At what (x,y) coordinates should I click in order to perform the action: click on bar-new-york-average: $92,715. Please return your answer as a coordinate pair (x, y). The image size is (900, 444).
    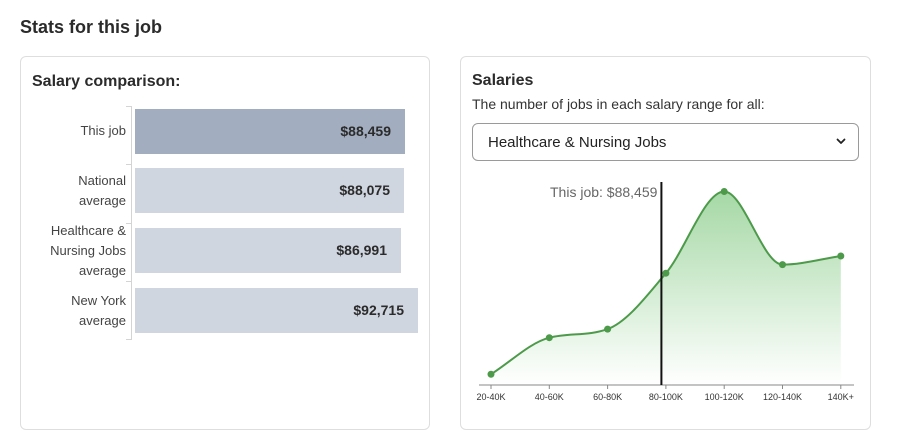
    Looking at the image, I should click on (276, 310).